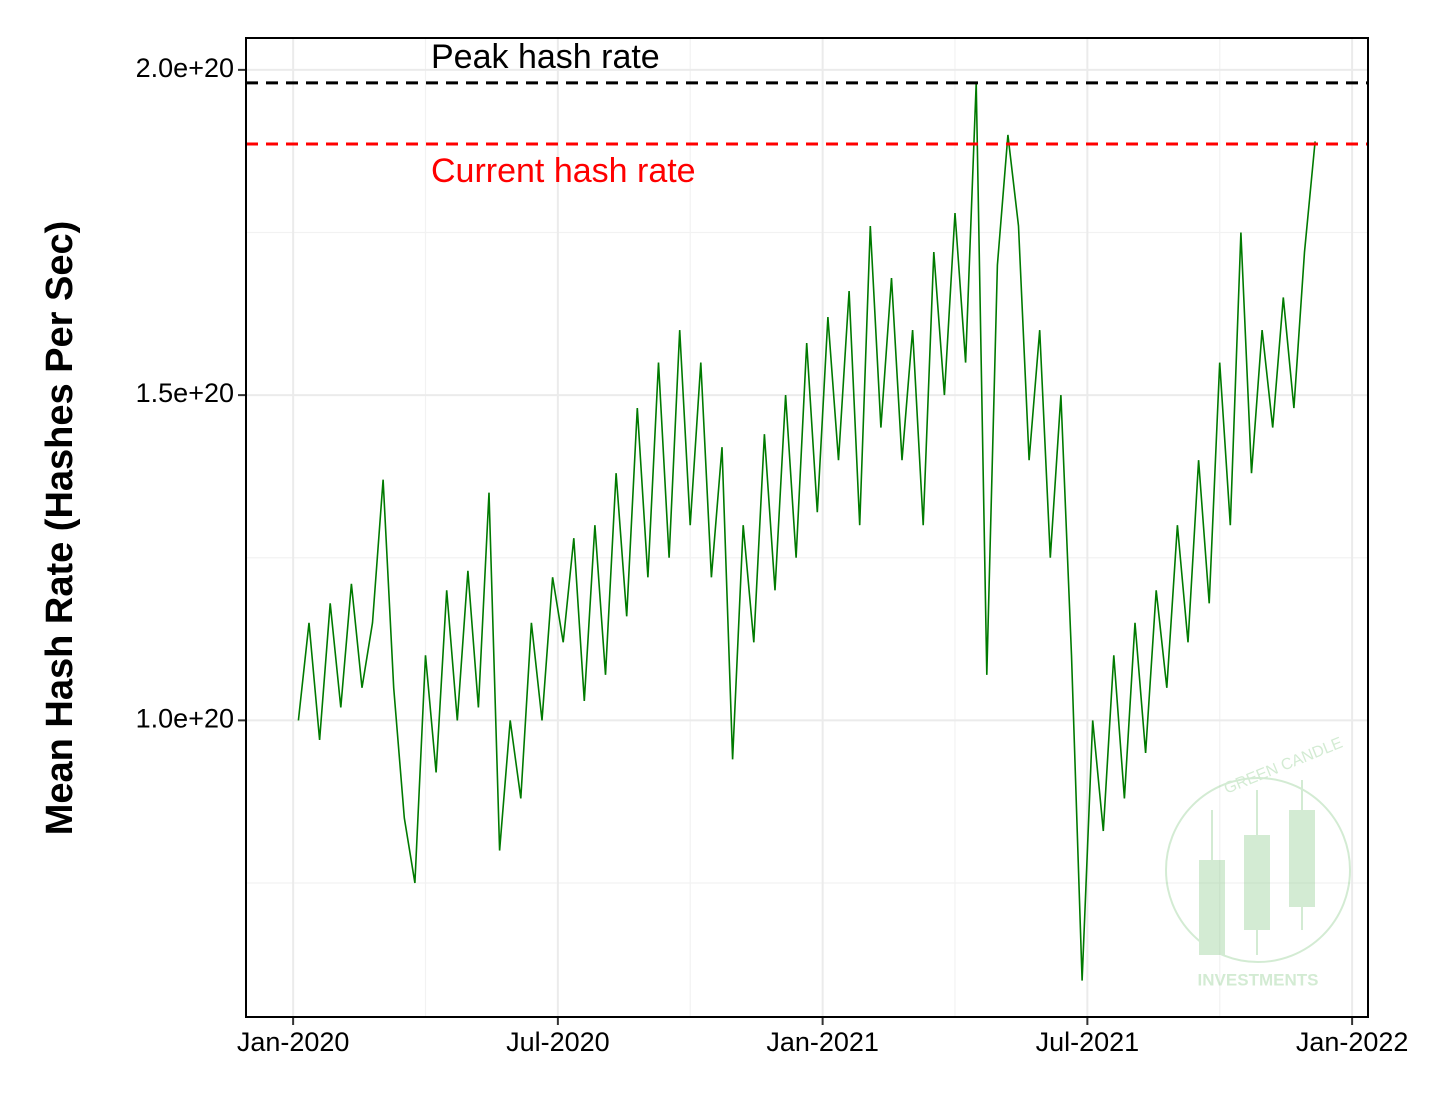 This screenshot has height=1100, width=1456. I want to click on x-tick-label: Jan-2021, so click(822, 1042).